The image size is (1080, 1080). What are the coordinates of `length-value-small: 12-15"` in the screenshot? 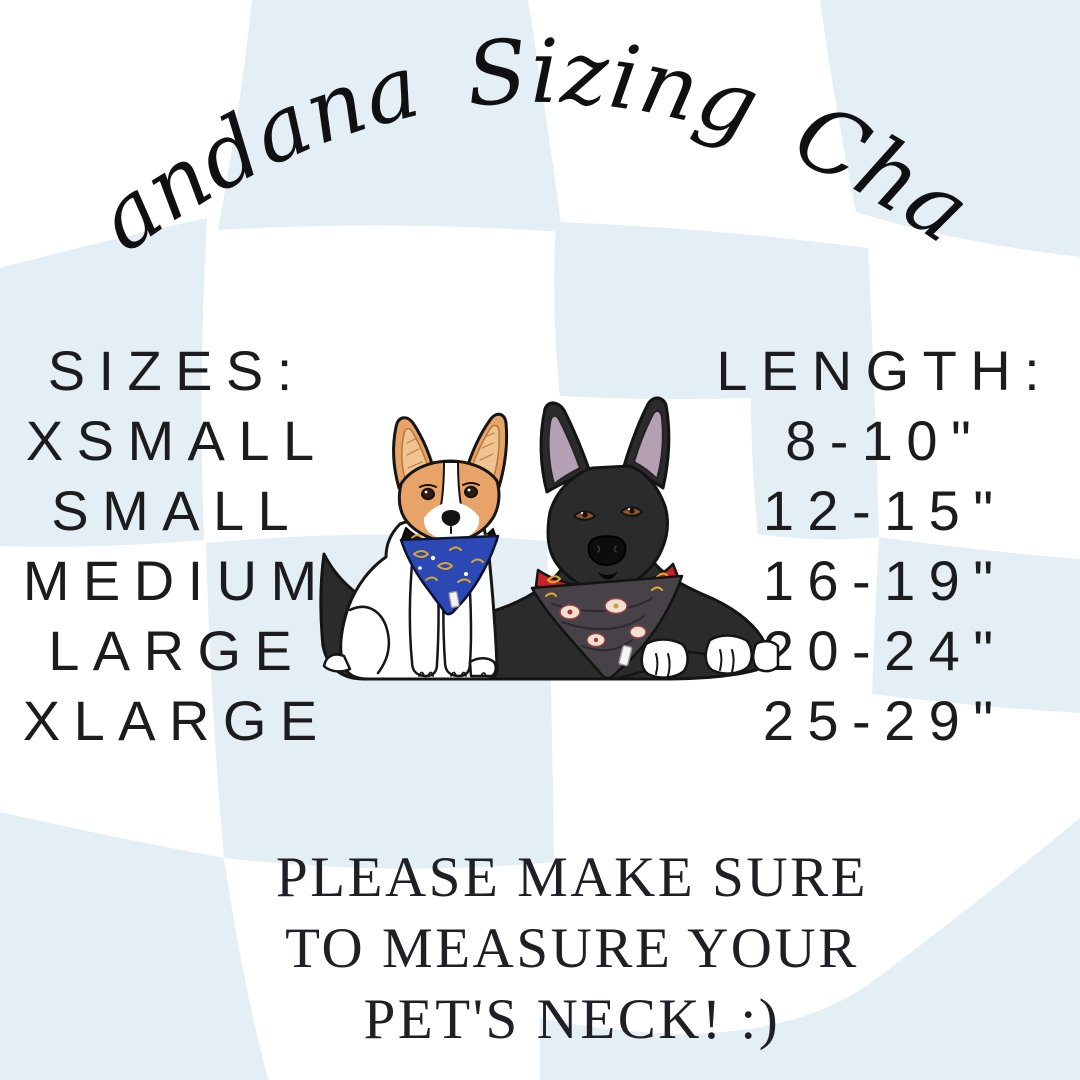 It's located at (884, 510).